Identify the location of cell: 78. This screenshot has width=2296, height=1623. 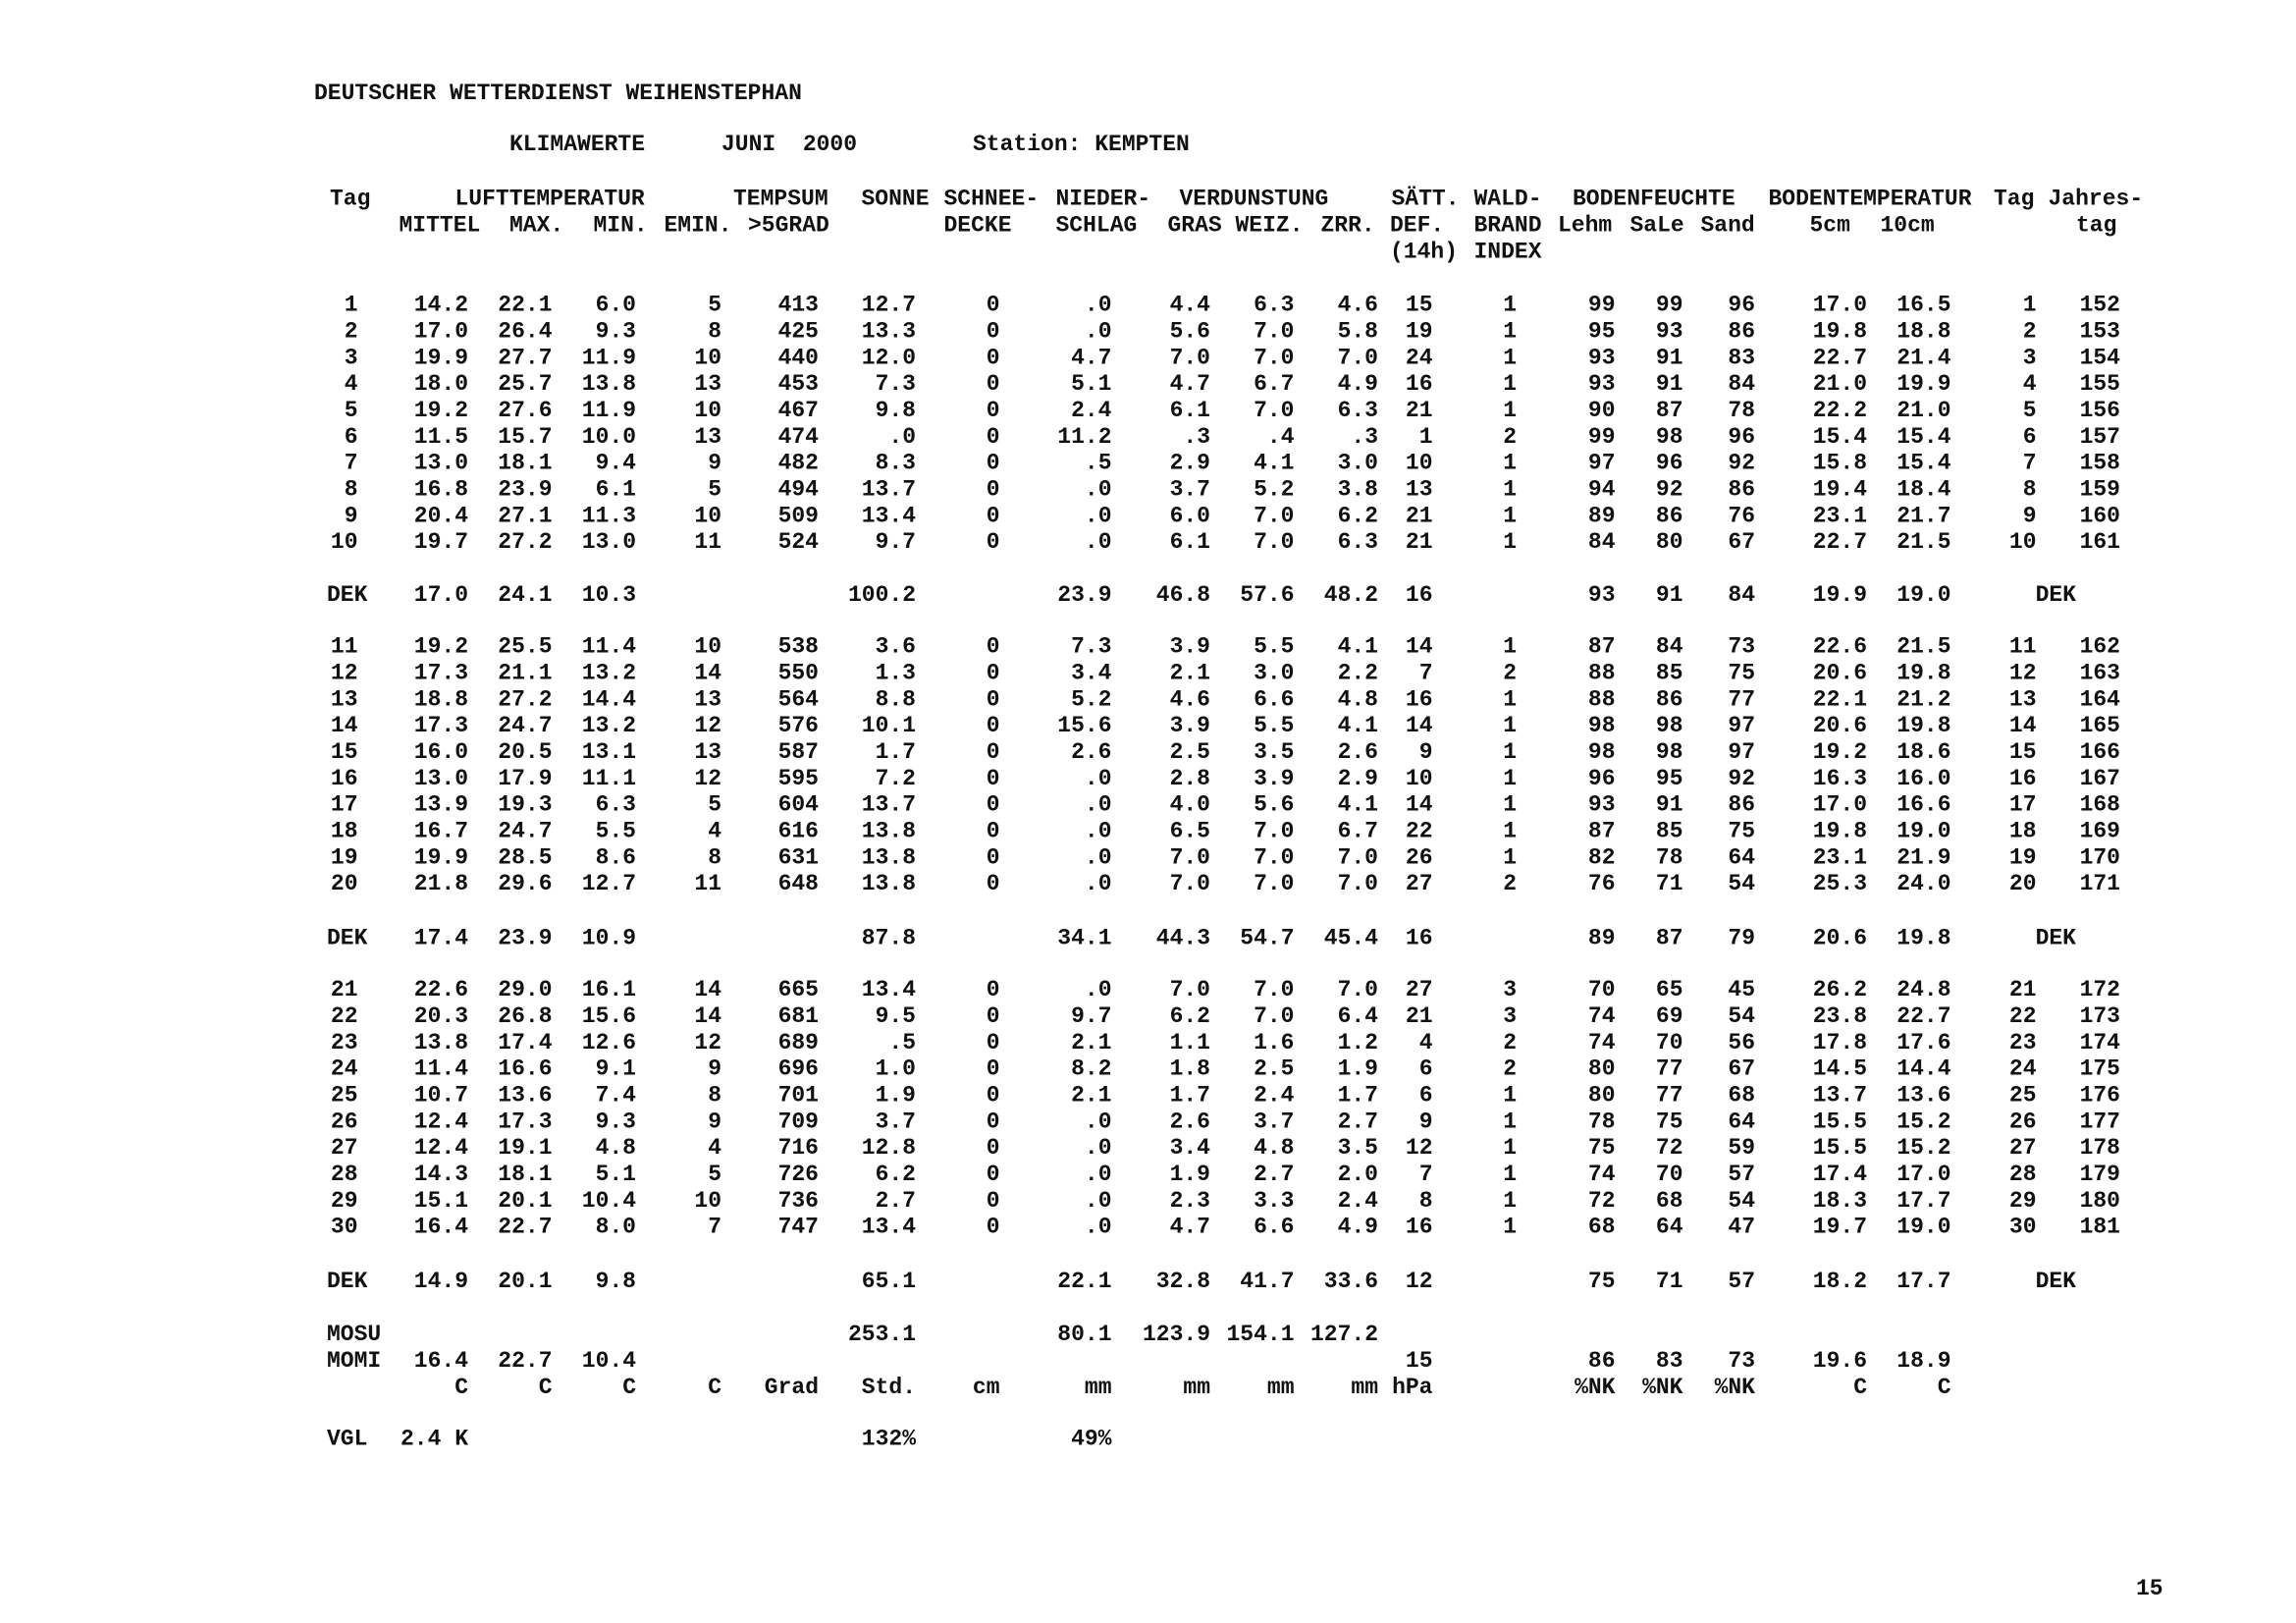
(1602, 1121).